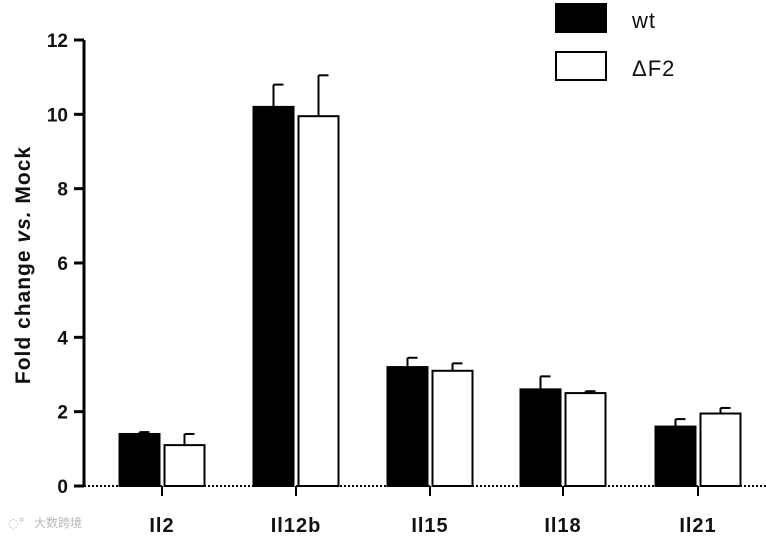 Image resolution: width=766 pixels, height=539 pixels. I want to click on bar-il2-wt, so click(139, 460).